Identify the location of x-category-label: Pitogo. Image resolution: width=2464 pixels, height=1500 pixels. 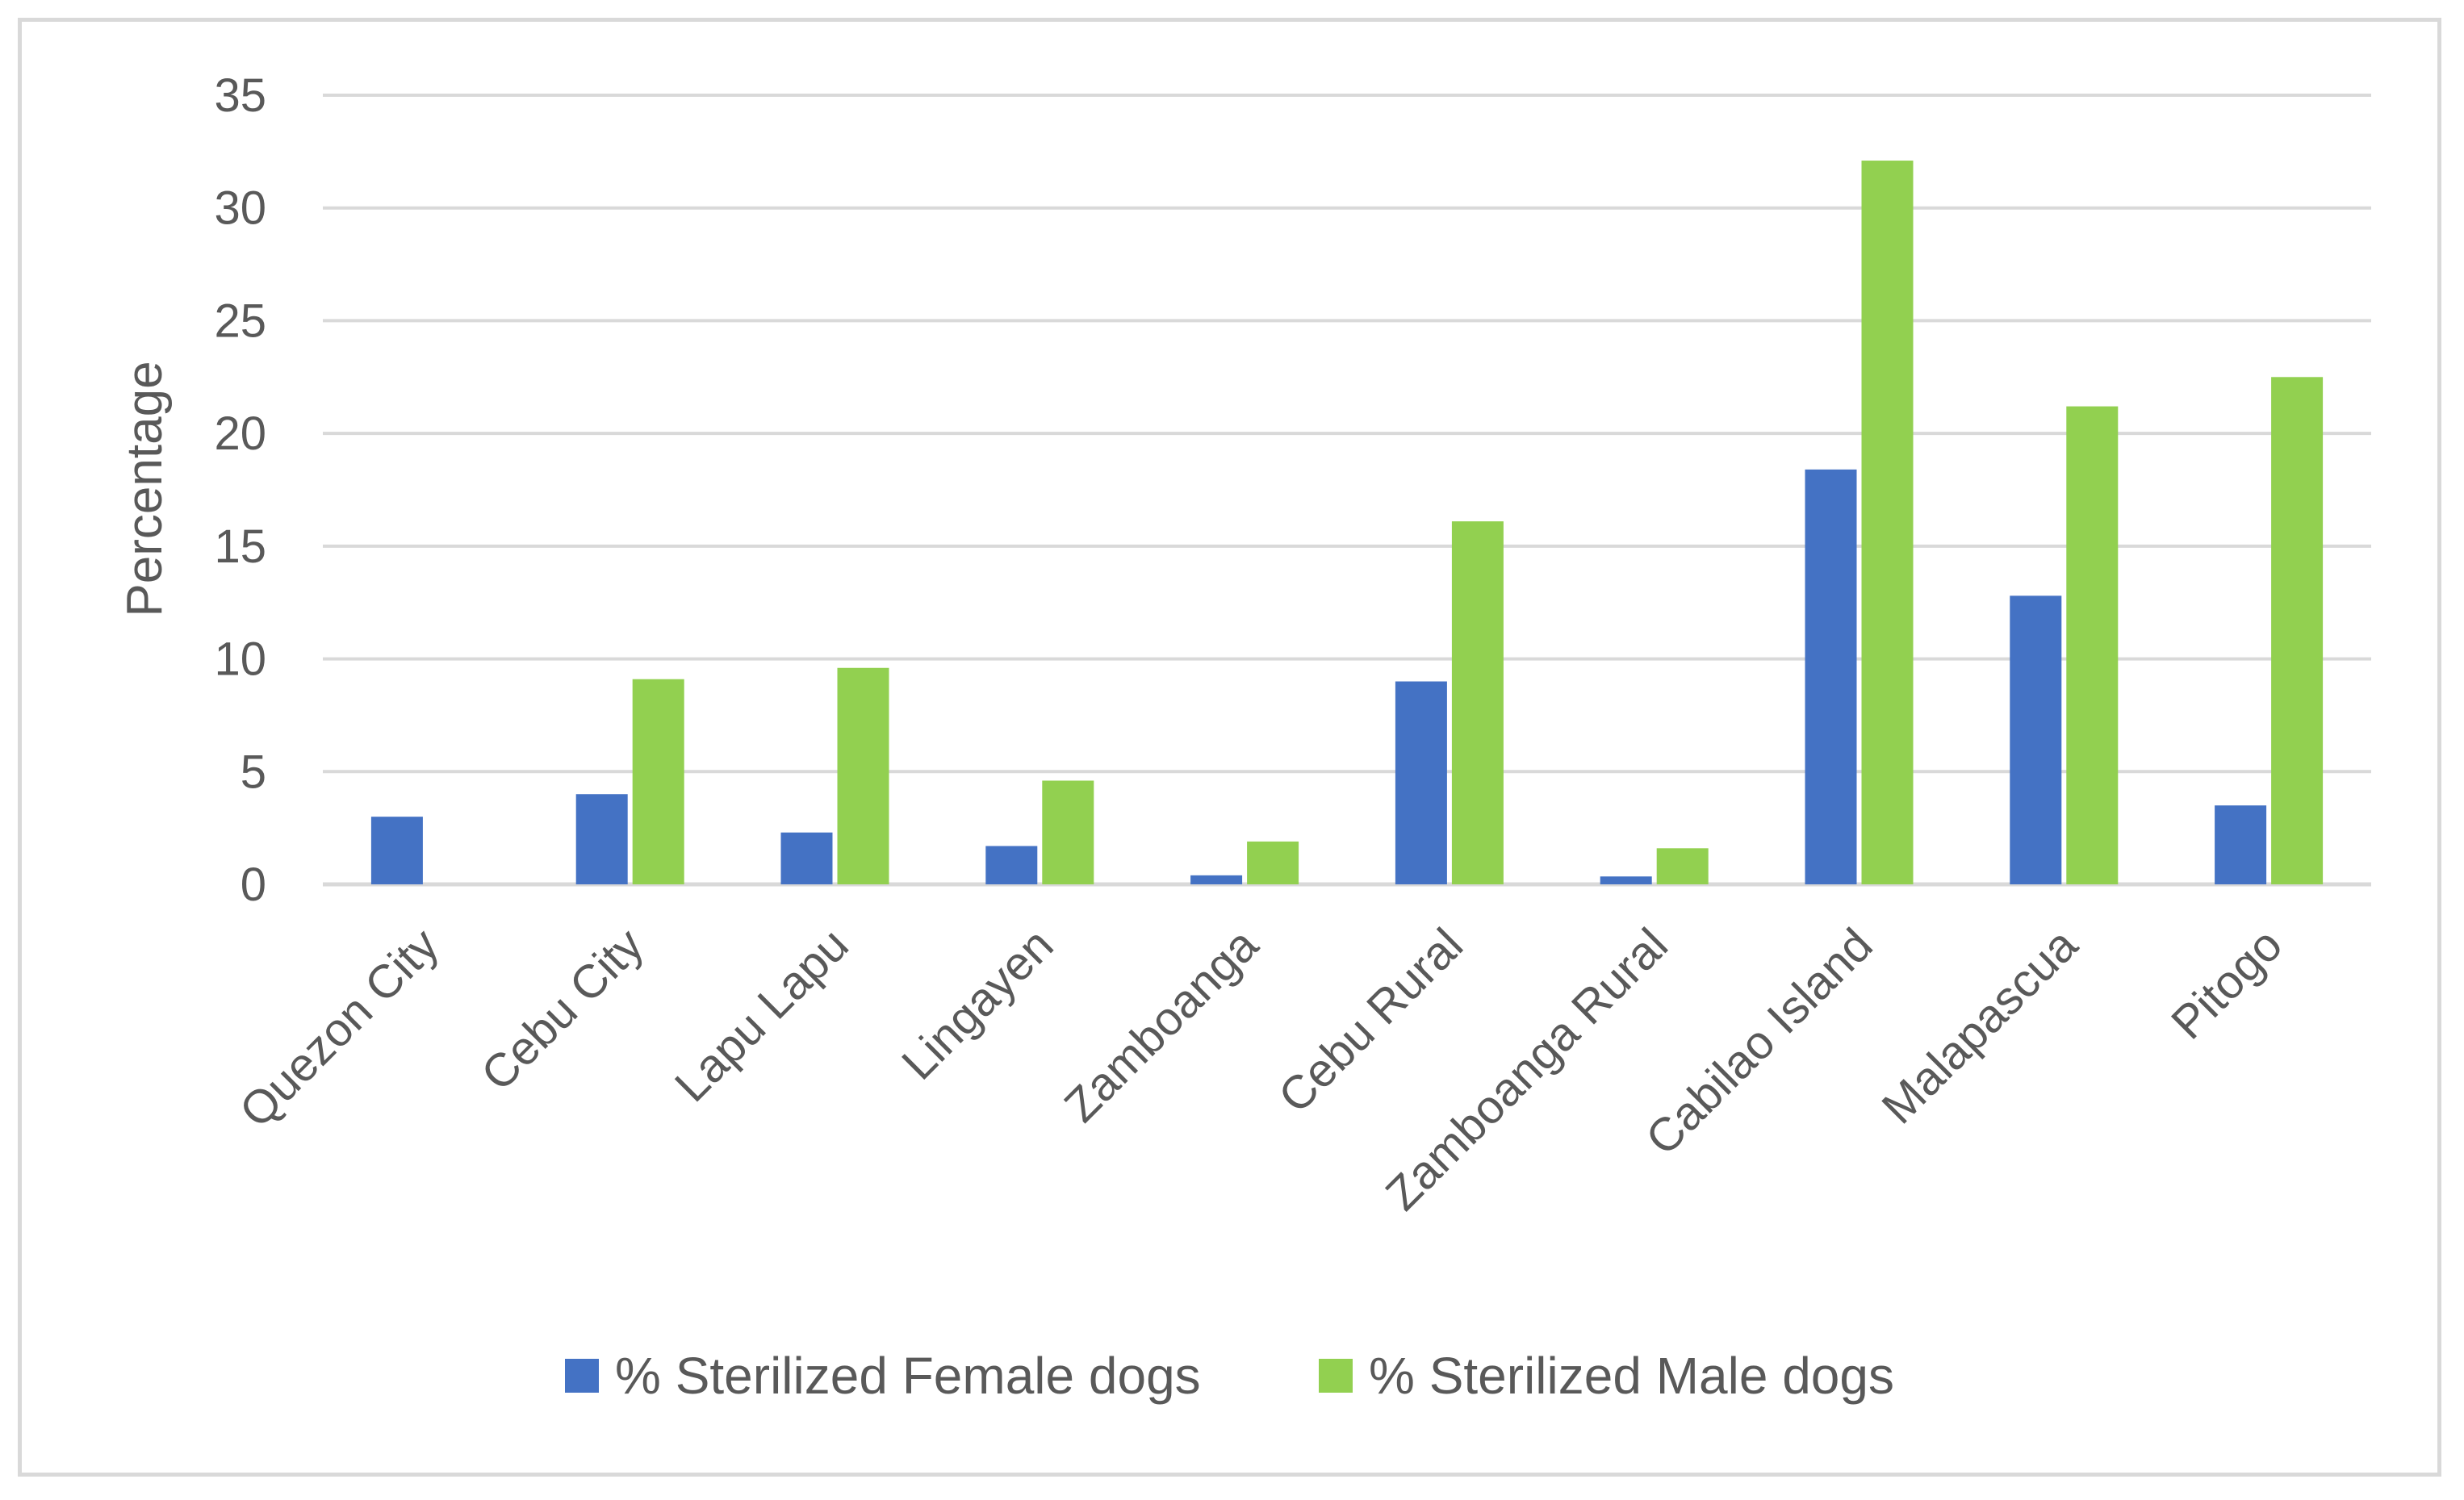
(2226, 984).